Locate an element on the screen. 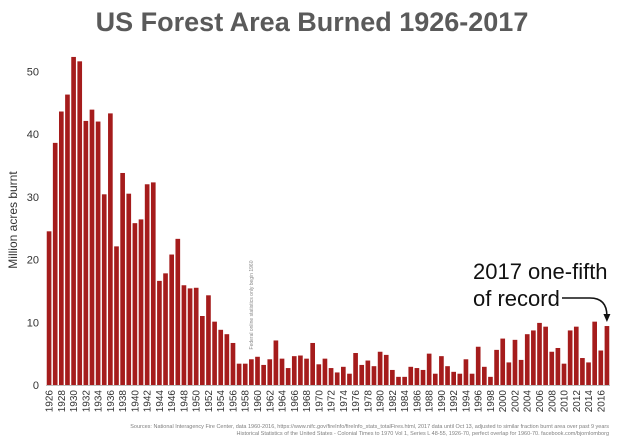 The height and width of the screenshot is (440, 624). x-tick-label: 2012 is located at coordinates (577, 401).